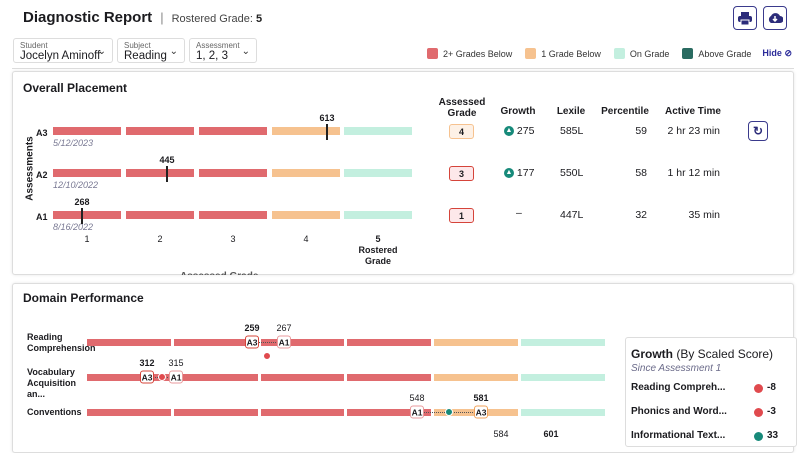 The height and width of the screenshot is (453, 800). Describe the element at coordinates (449, 412) in the screenshot. I see `arrow-right-icon` at that location.